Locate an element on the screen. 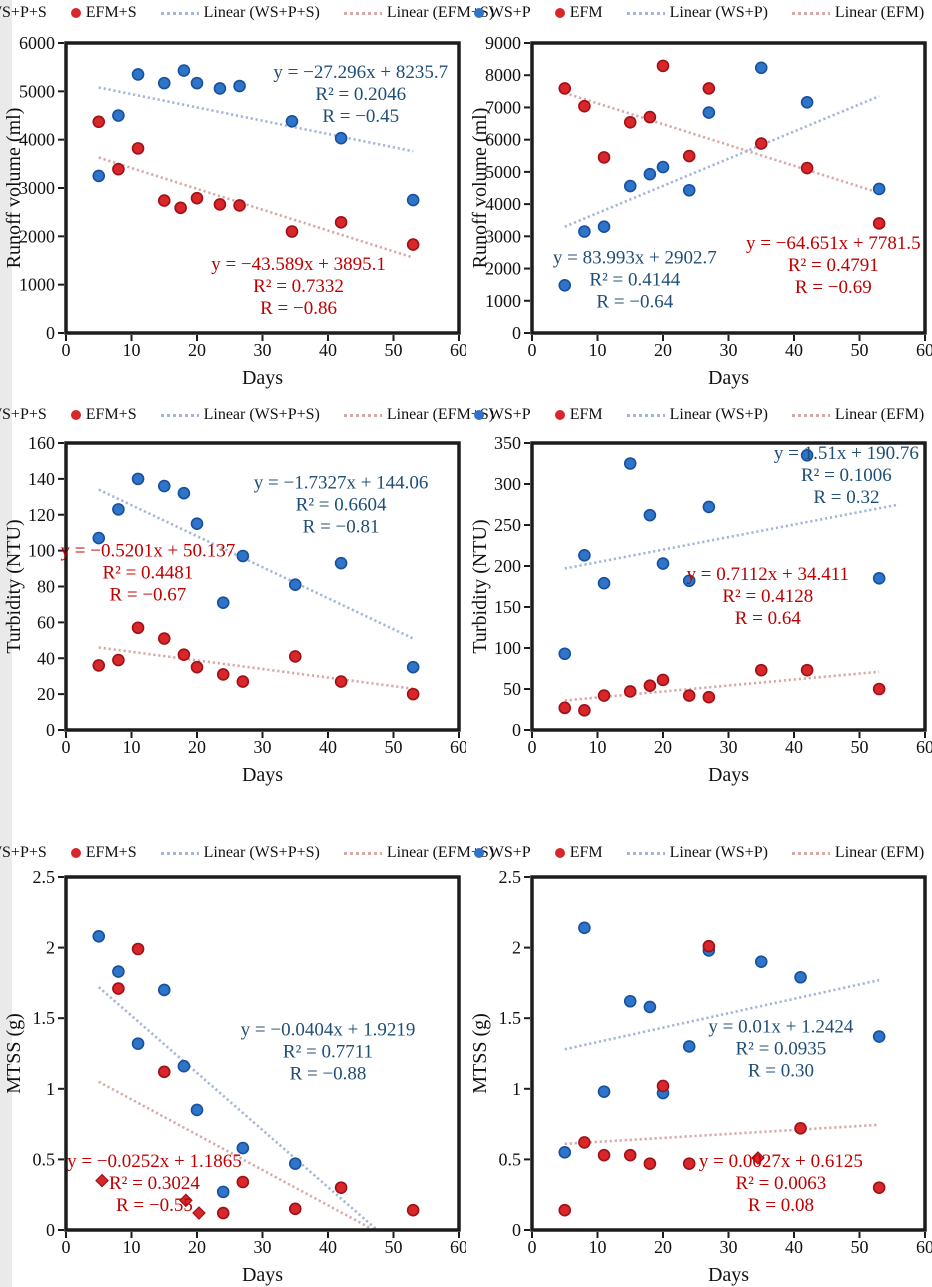 The width and height of the screenshot is (932, 1287). equation-annotation: R² = 0.3024 is located at coordinates (154, 1183).